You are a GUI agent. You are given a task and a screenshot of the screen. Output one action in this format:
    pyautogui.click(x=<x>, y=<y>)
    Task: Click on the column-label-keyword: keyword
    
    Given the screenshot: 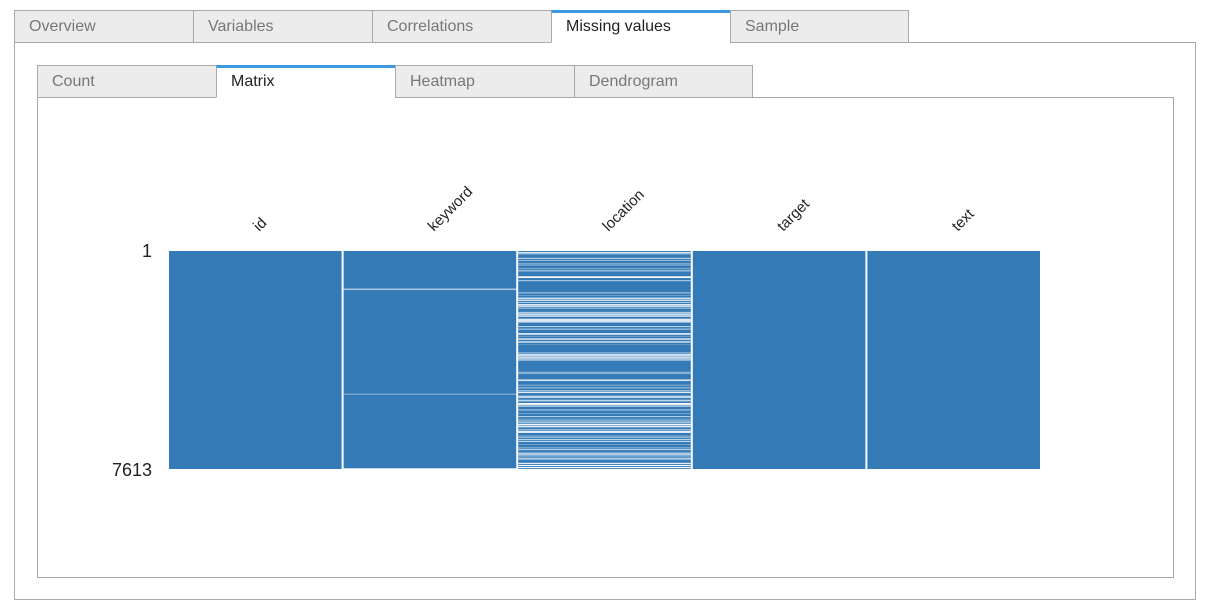 What is the action you would take?
    pyautogui.click(x=451, y=209)
    